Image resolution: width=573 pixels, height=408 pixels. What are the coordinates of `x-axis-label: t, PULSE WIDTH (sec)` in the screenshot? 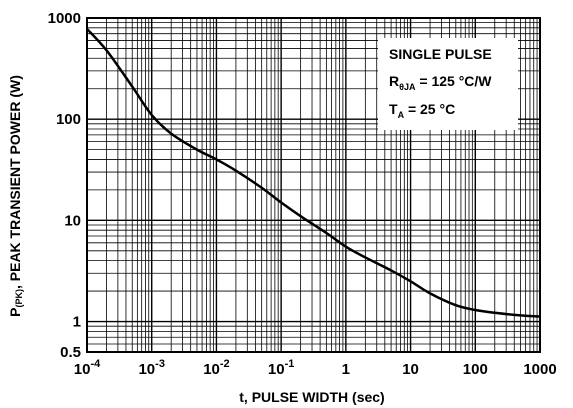 It's located at (311, 397).